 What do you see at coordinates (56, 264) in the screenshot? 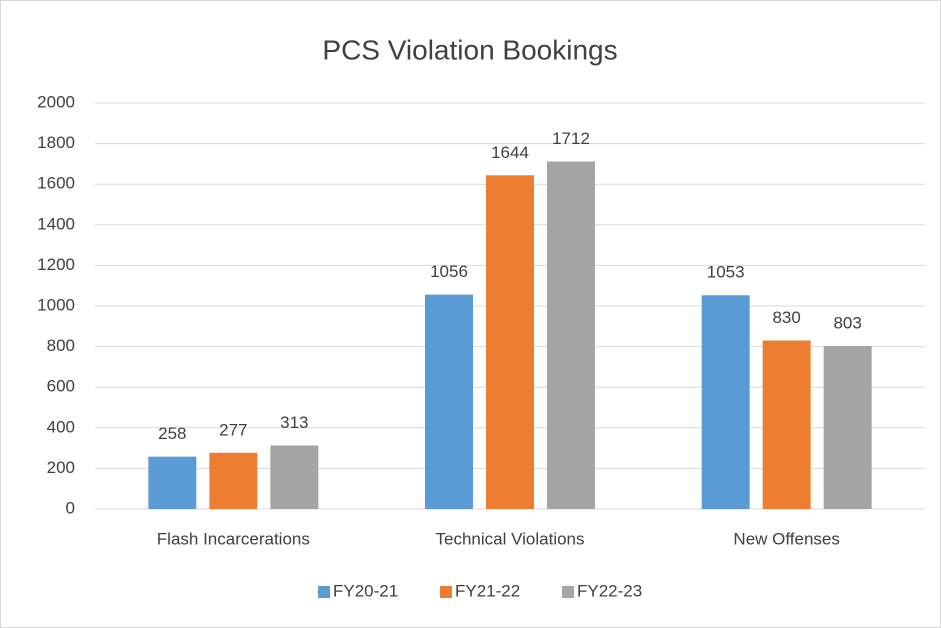
I see `y-tick-label: 1200` at bounding box center [56, 264].